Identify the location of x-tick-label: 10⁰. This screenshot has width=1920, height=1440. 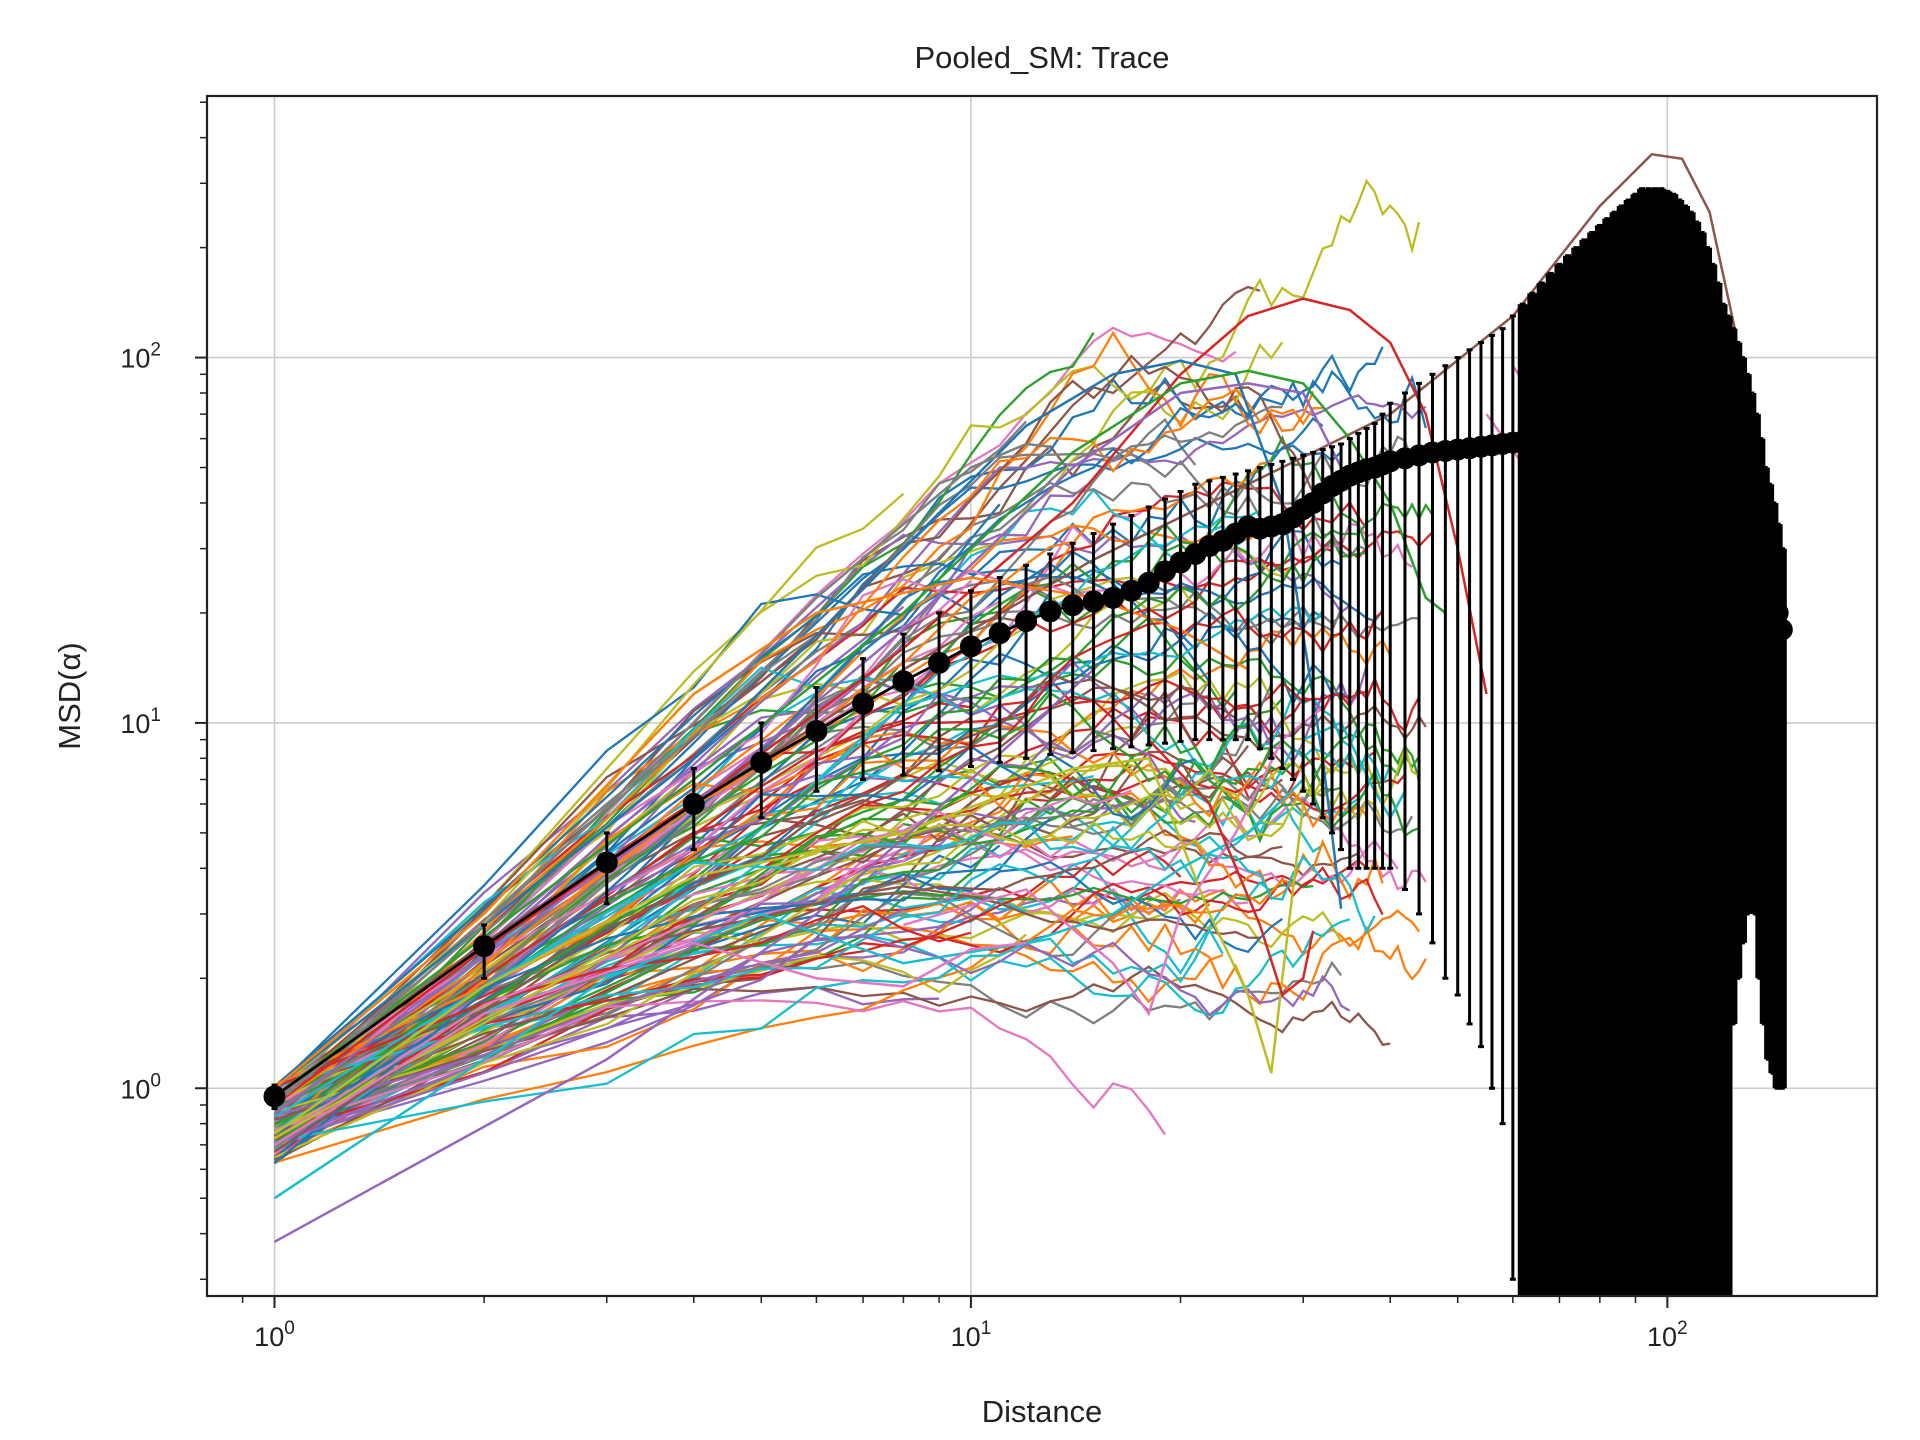
(274, 1335).